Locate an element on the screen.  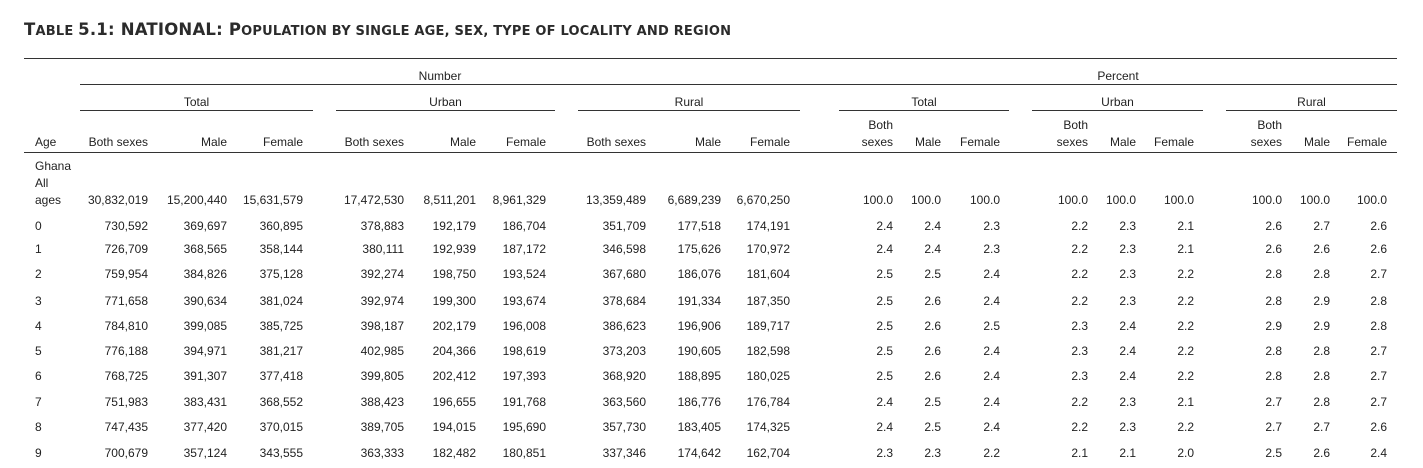
table-cell: 8,511,201 is located at coordinates (450, 200).